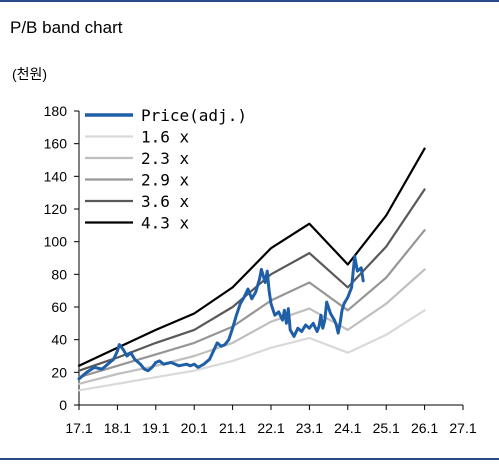 The height and width of the screenshot is (464, 499). I want to click on y-tick-label: 100, so click(56, 242).